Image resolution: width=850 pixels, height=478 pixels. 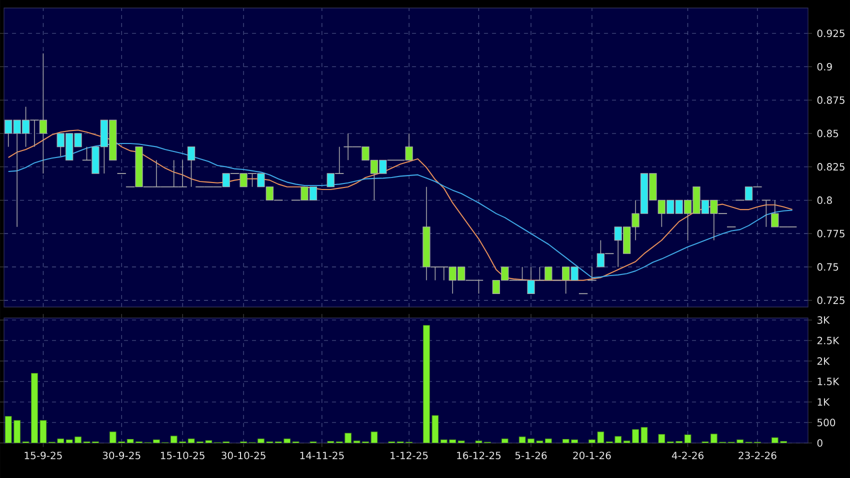 I want to click on y-tick-label: 0.75, so click(x=827, y=267).